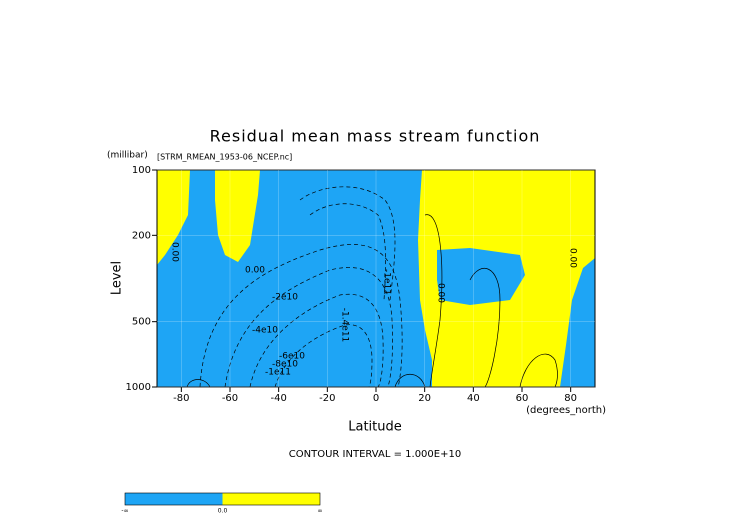 This screenshot has width=752, height=532. Describe the element at coordinates (376, 398) in the screenshot. I see `x-tick-label: 0` at that location.